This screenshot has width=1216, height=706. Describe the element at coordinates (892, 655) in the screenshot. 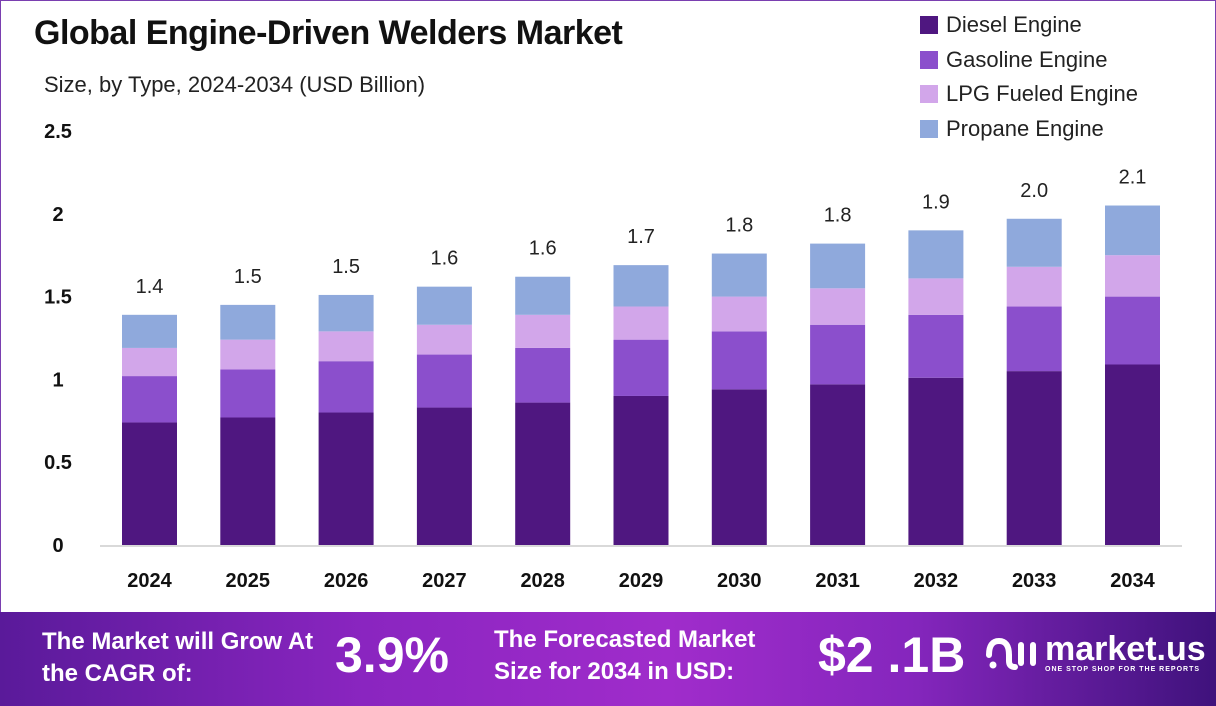

I see `forecast-value: $2 .1B` at that location.